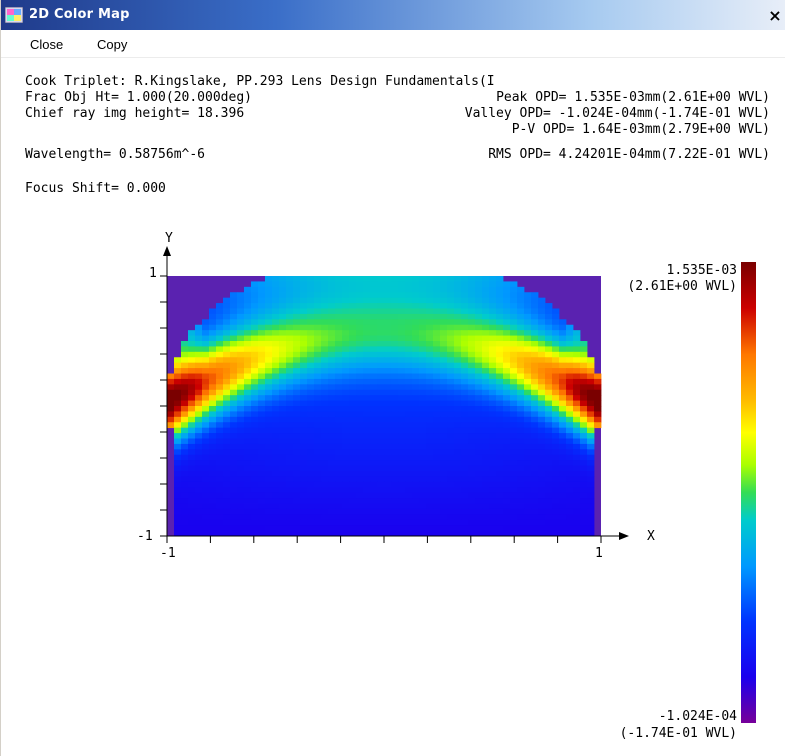  I want to click on title-bar: 2D Color Map, so click(393, 15).